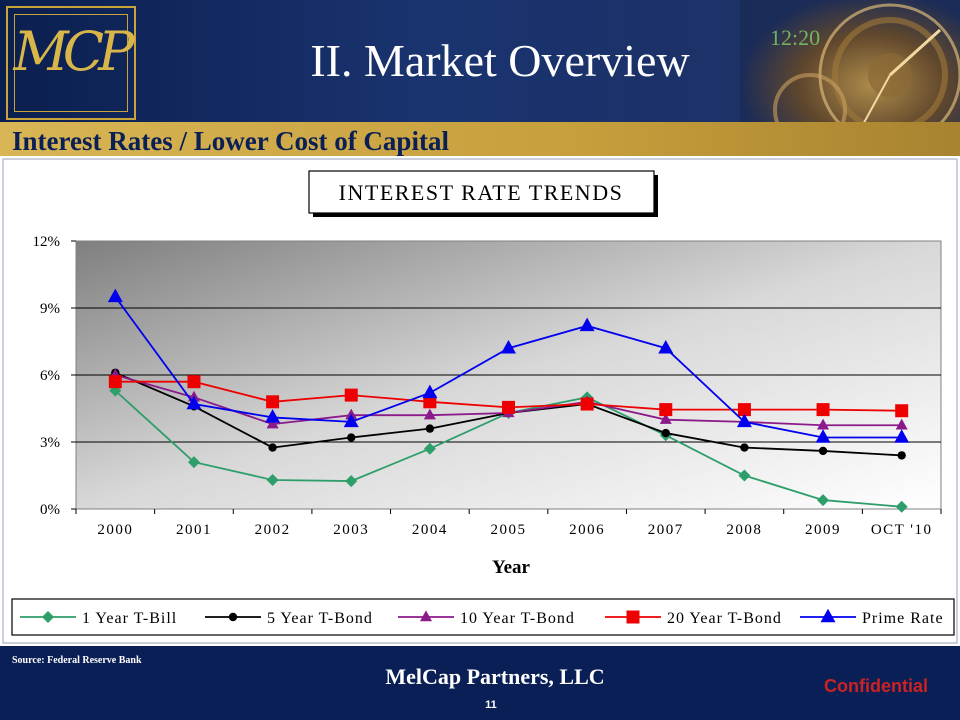 The image size is (960, 720). What do you see at coordinates (50, 376) in the screenshot?
I see `y-tick-label: 6%` at bounding box center [50, 376].